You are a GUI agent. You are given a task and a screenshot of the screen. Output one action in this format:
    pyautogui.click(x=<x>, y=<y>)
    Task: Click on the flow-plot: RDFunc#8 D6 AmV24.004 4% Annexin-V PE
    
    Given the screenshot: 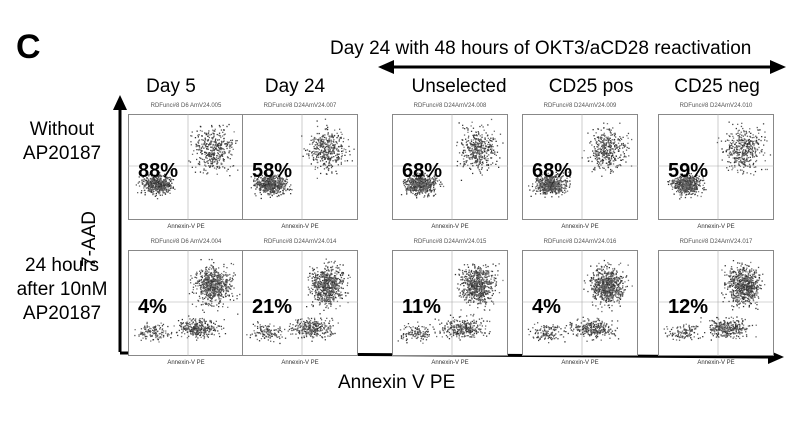 What is the action you would take?
    pyautogui.click(x=186, y=302)
    